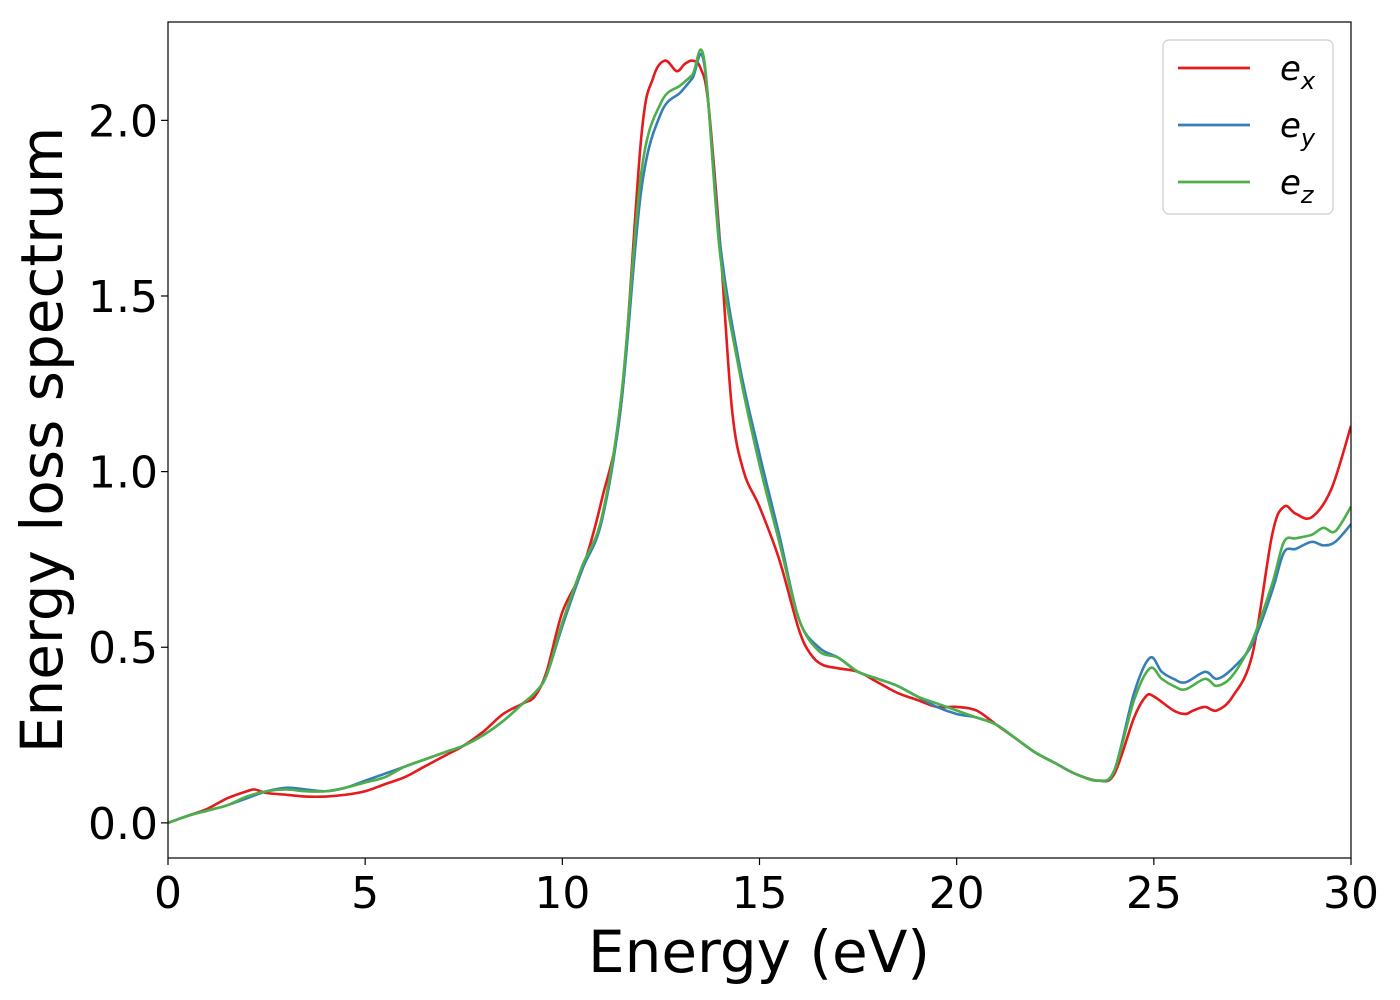  Describe the element at coordinates (562, 893) in the screenshot. I see `x-tick-label: 10` at that location.